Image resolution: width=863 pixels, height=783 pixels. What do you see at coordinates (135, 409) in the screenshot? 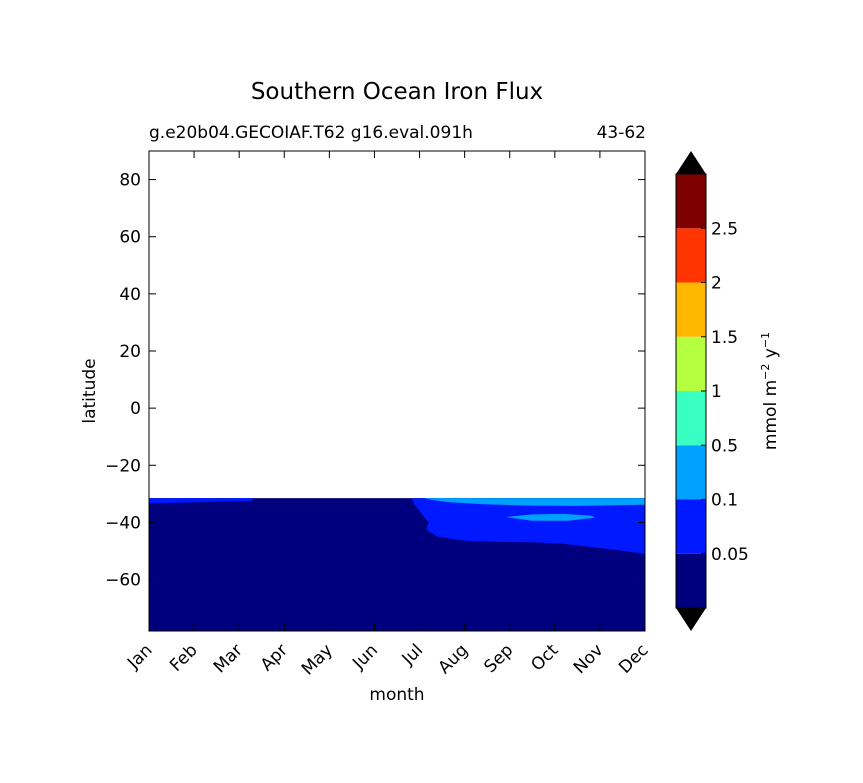
I see `y-tick-label: 0` at bounding box center [135, 409].